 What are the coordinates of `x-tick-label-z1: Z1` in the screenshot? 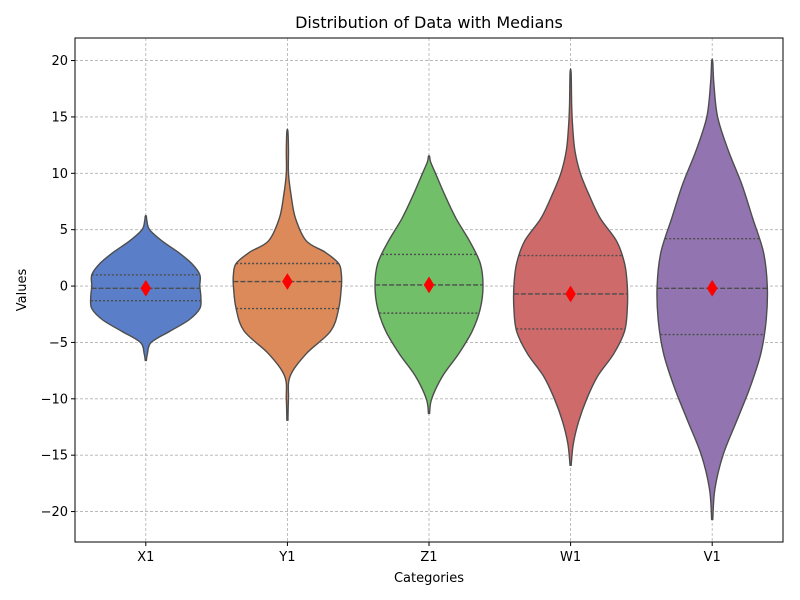 It's located at (428, 557).